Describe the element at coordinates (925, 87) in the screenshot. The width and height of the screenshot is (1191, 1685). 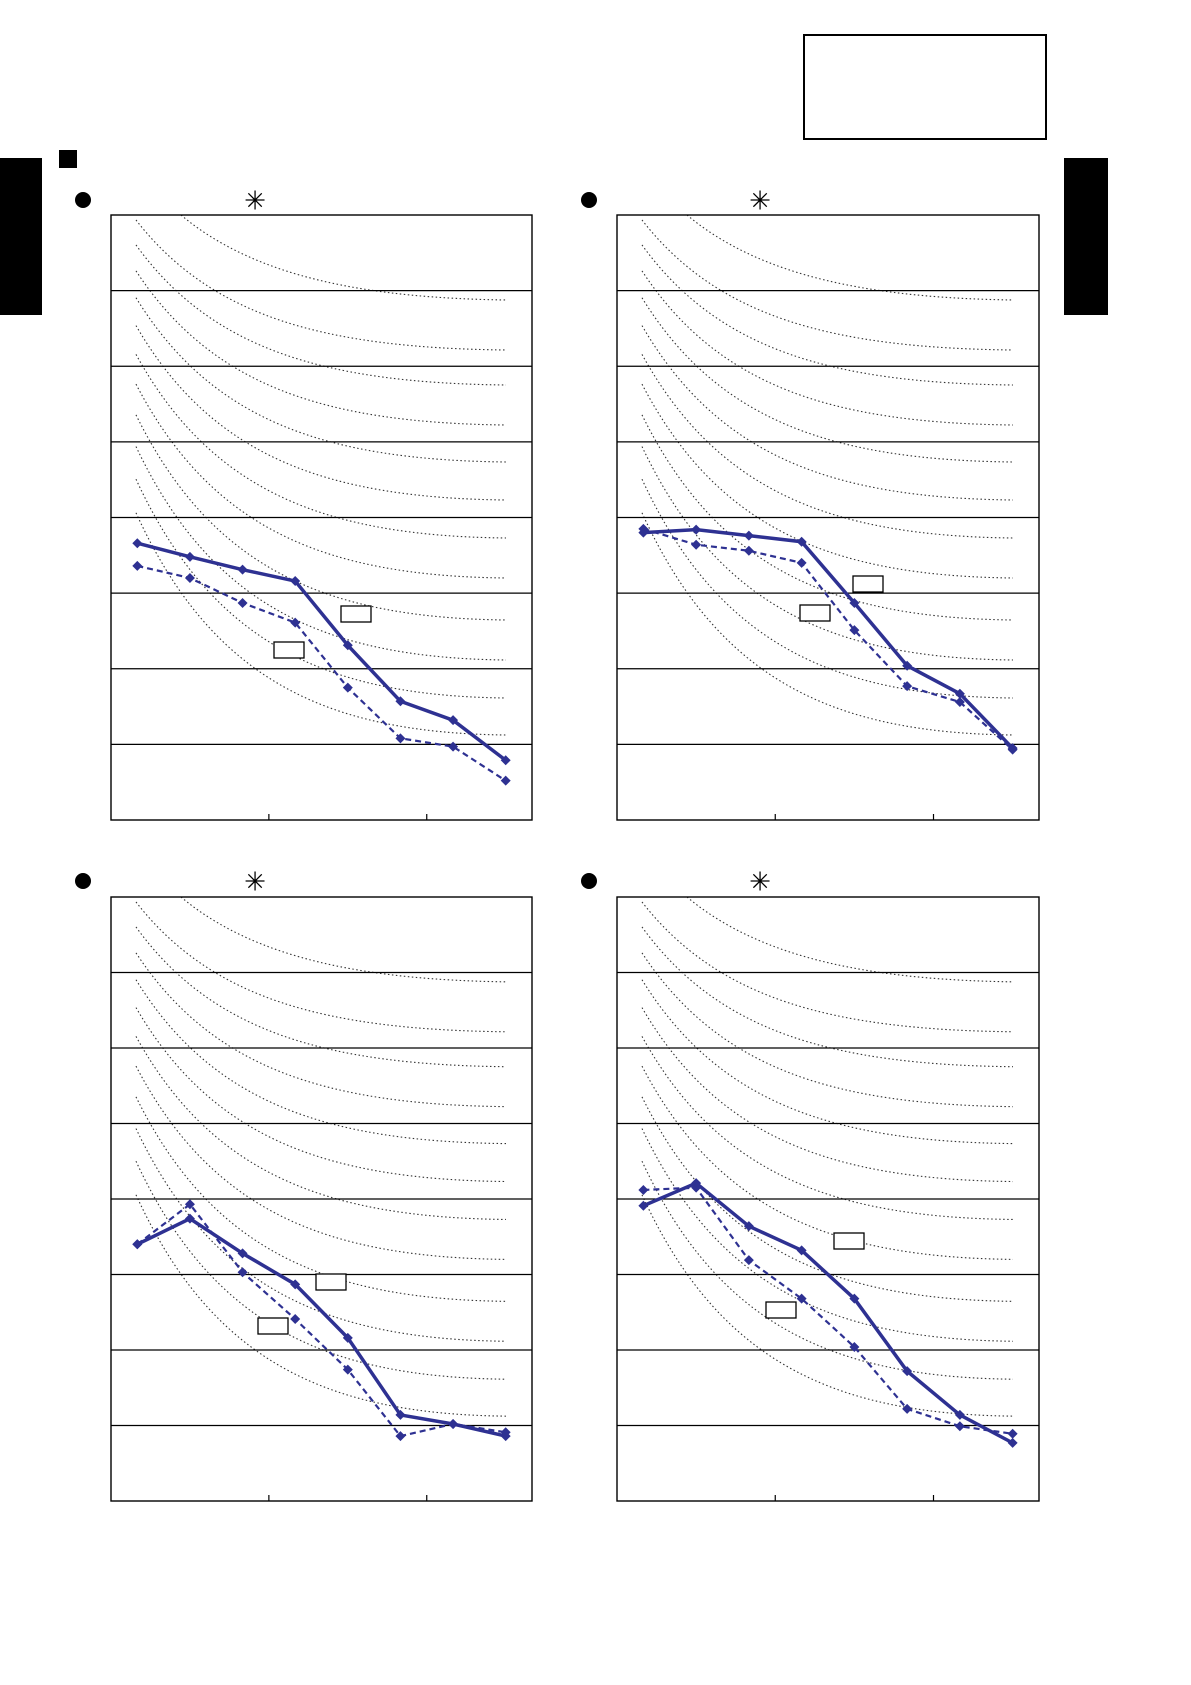
I see `header-box` at that location.